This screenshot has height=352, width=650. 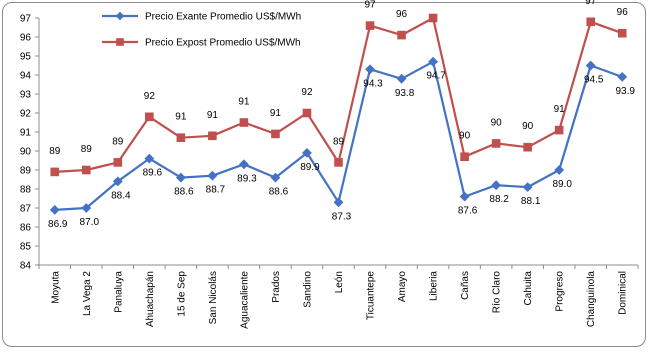 I want to click on series-1-data-label: 88.1, so click(x=531, y=201).